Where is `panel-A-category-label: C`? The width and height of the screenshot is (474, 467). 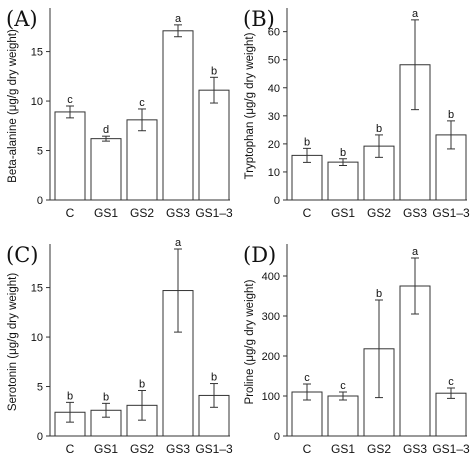
panel-A-category-label: C is located at coordinates (70, 213).